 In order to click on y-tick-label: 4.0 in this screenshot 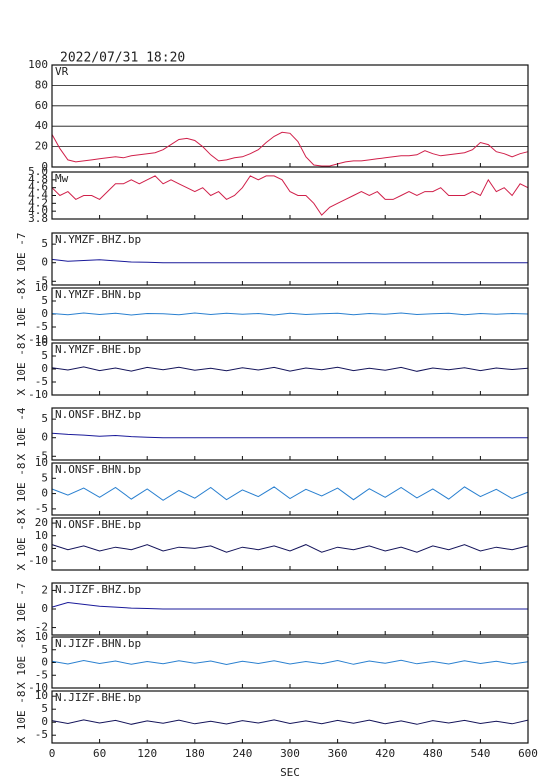, I will do `click(38, 210)`.